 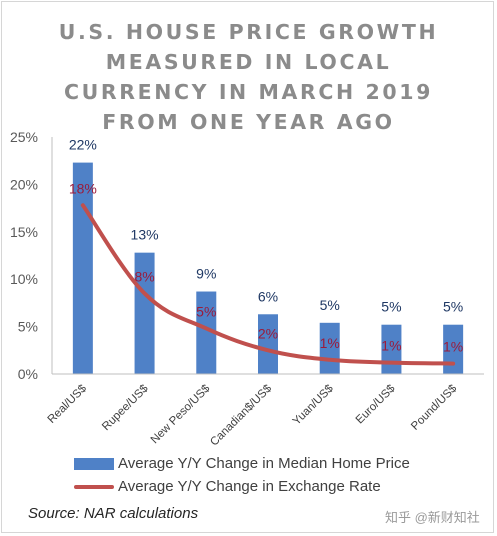 I want to click on title-line-4: FROM ONE YEAR AGO, so click(x=248, y=122).